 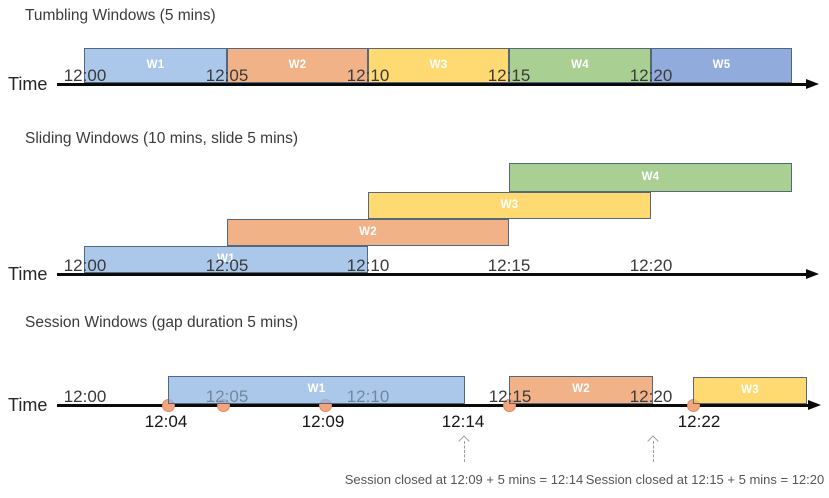 What do you see at coordinates (705, 479) in the screenshot?
I see `session-close-caption: Session closed at 12:15 + 5 mins = 12:20` at bounding box center [705, 479].